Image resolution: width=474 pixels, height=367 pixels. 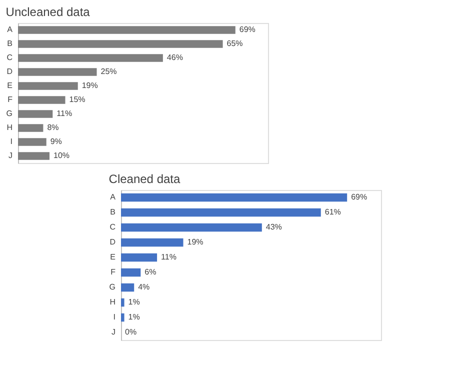 I want to click on chart-title: Cleaned data, so click(x=144, y=179).